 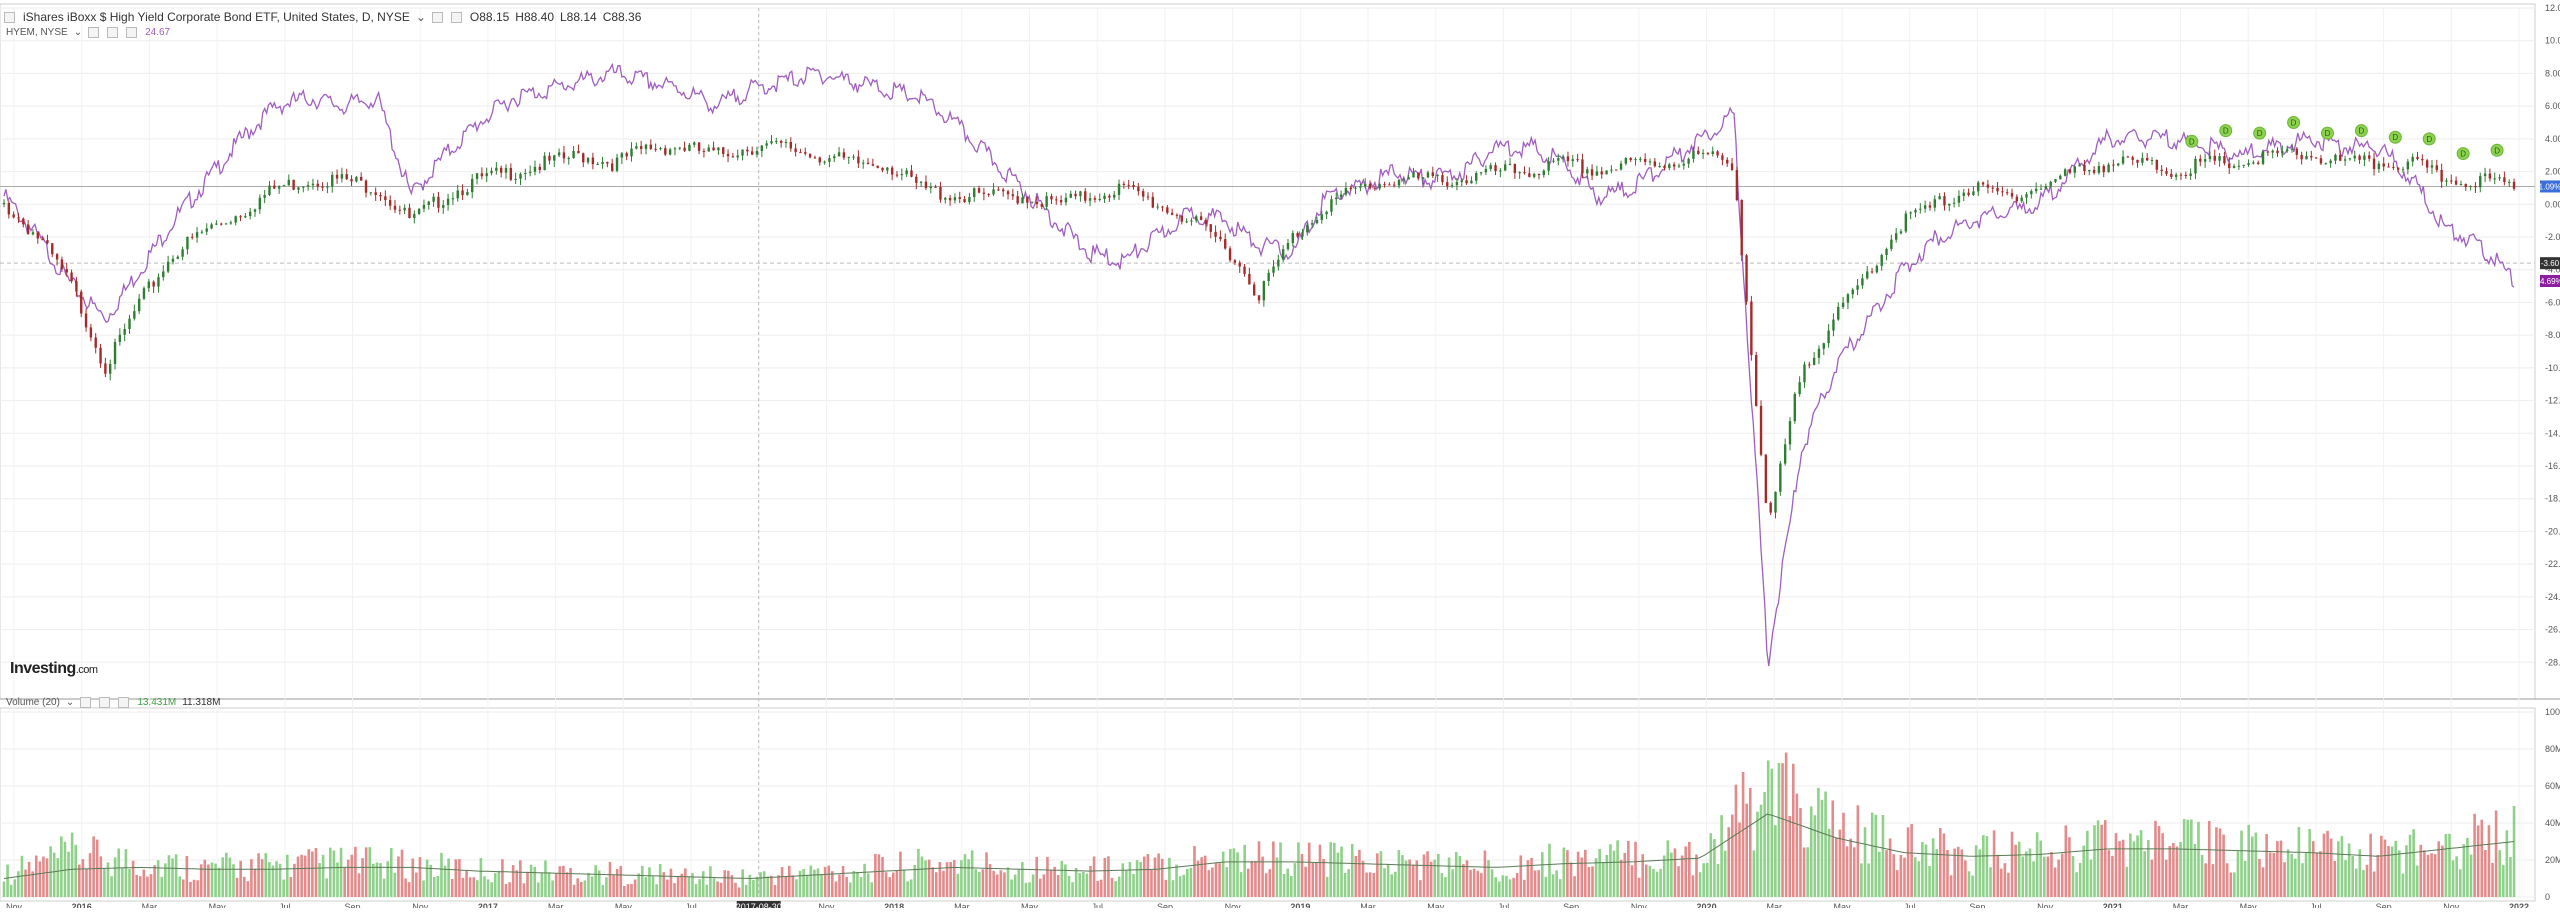 What do you see at coordinates (86, 702) in the screenshot?
I see `volume-settings-icon` at bounding box center [86, 702].